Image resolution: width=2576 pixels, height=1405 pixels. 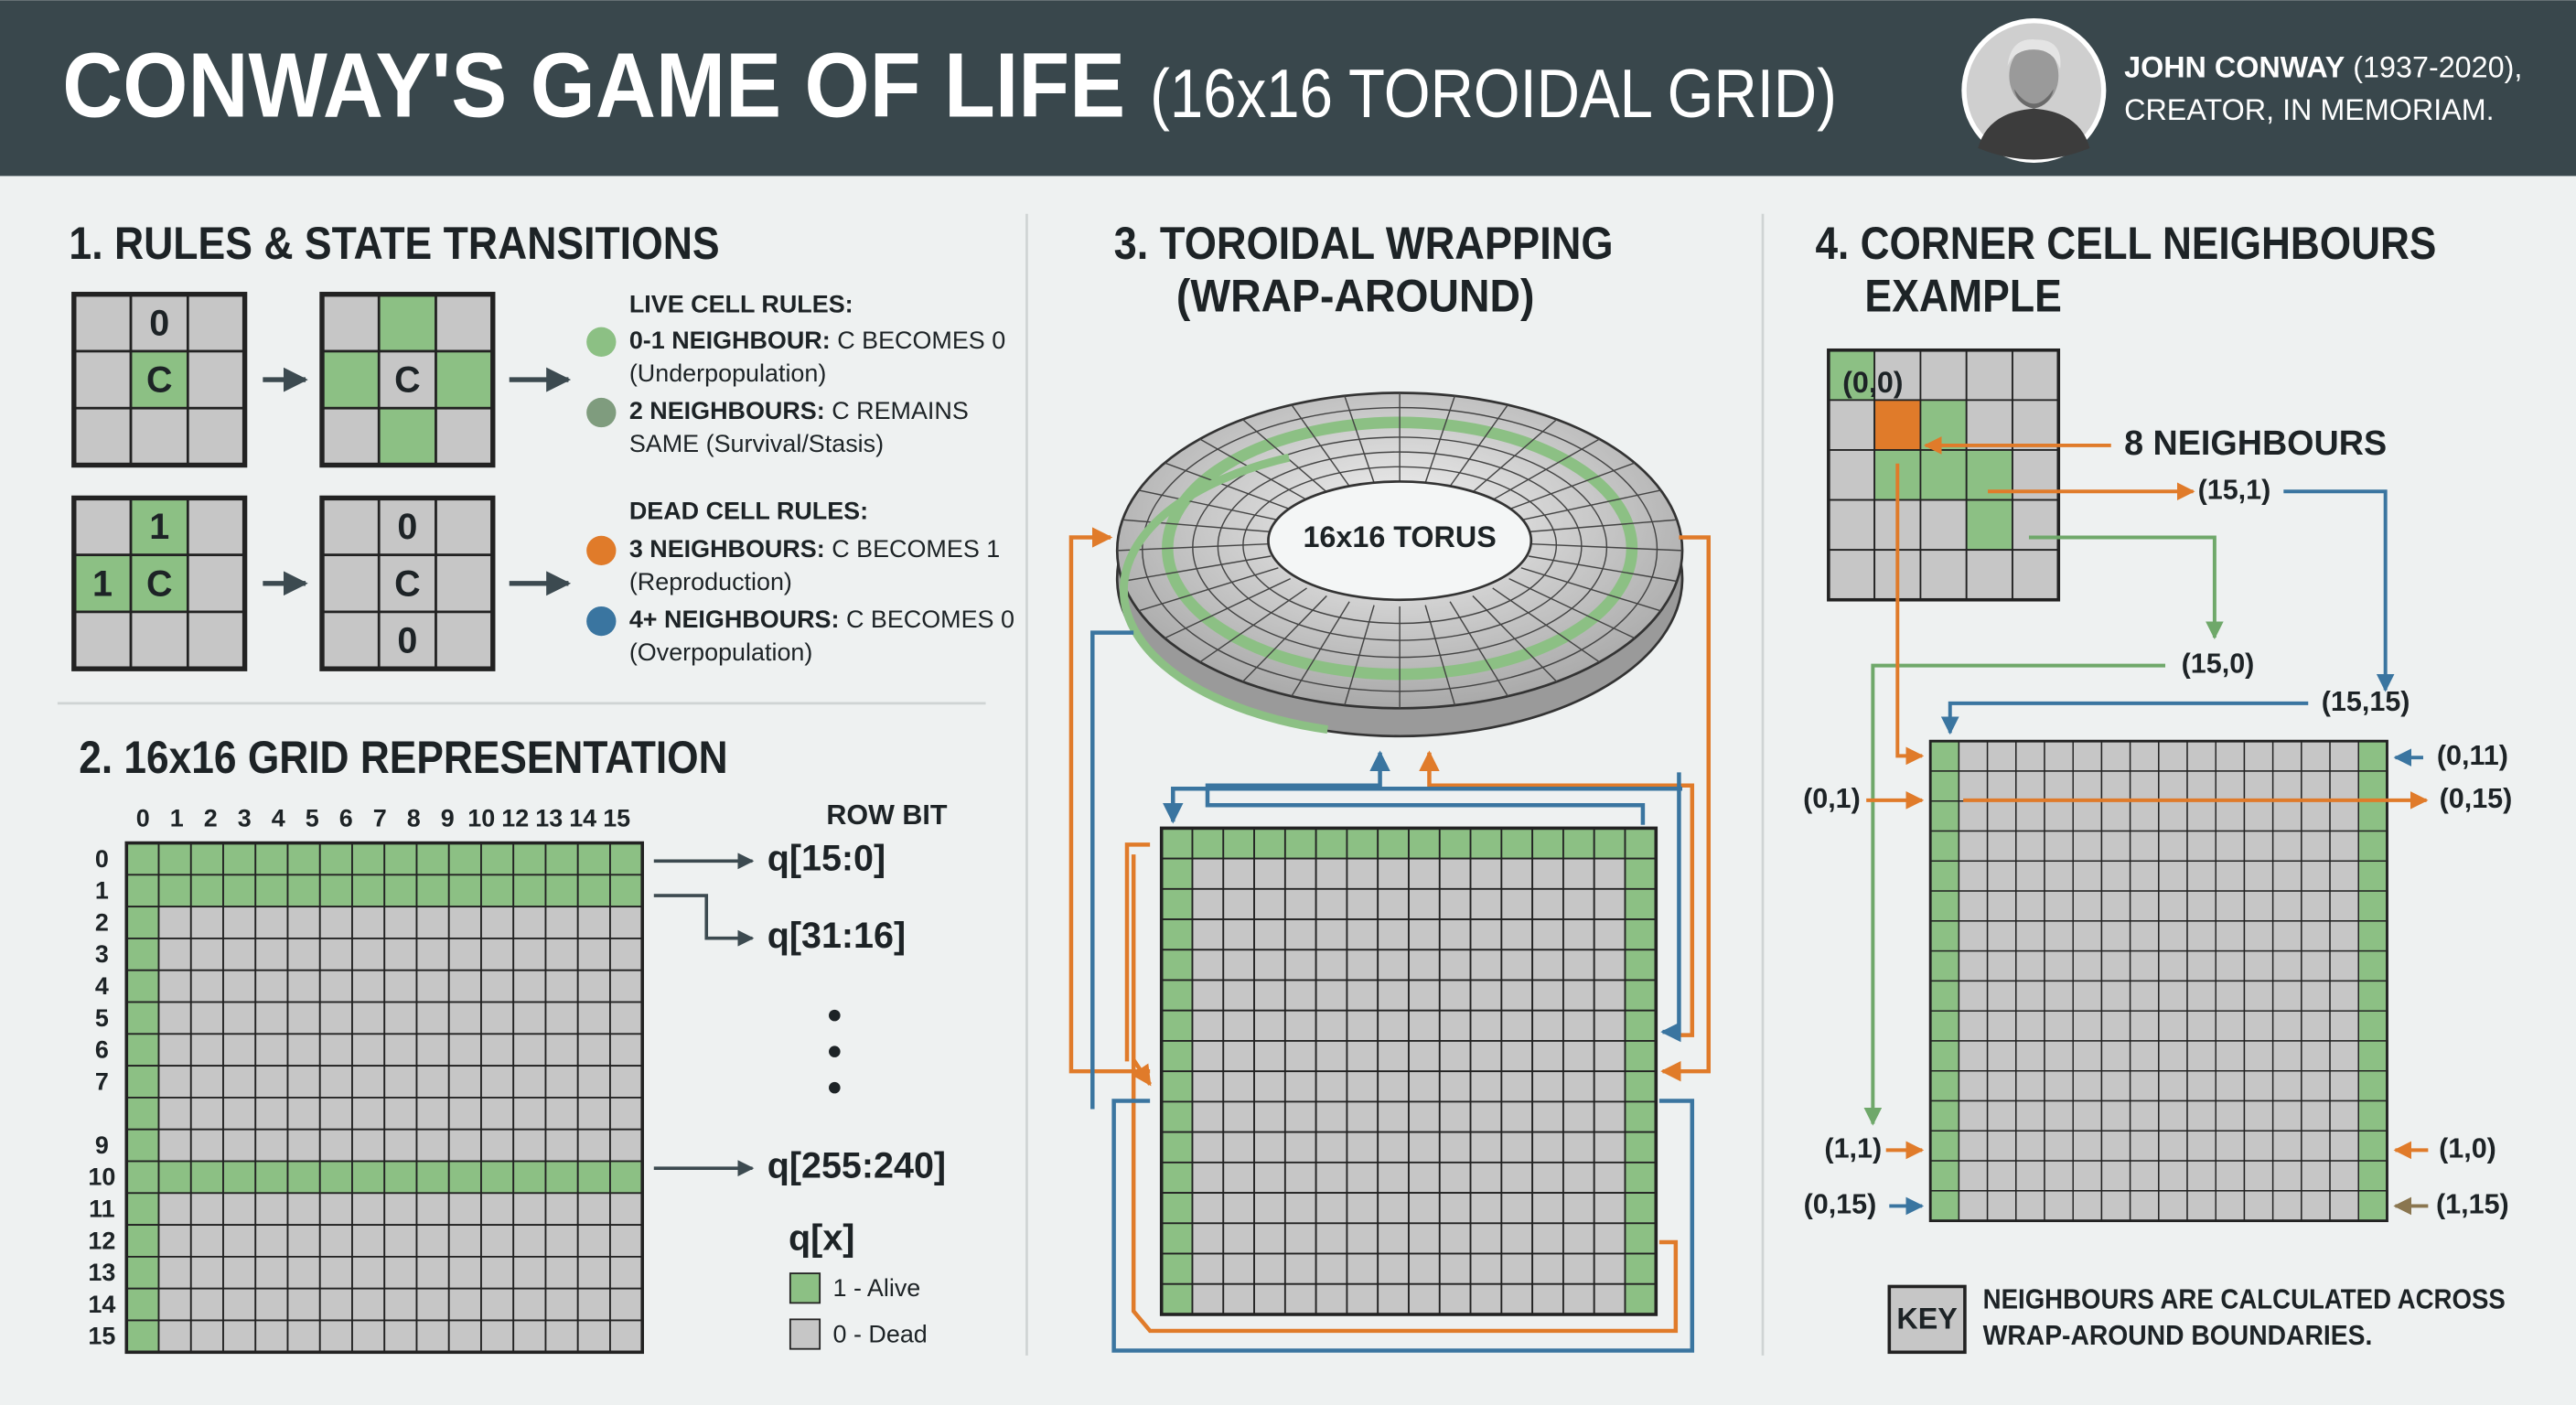 I want to click on column-label: 0, so click(x=143, y=819).